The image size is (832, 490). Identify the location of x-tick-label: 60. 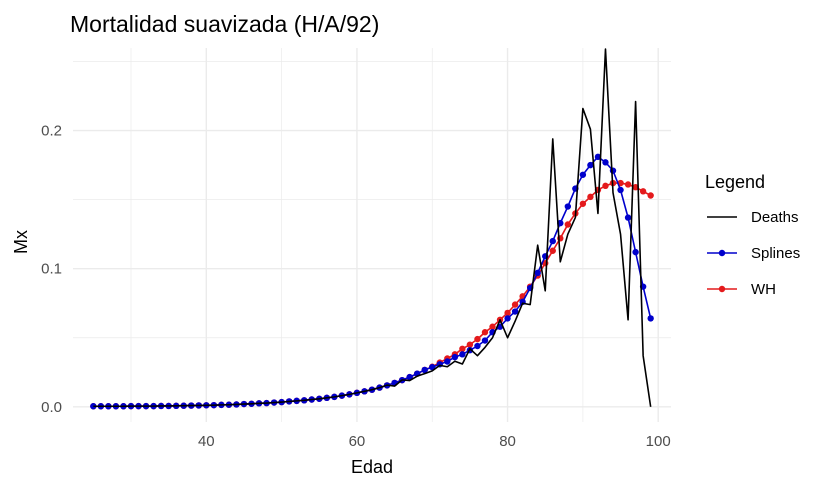
(357, 441).